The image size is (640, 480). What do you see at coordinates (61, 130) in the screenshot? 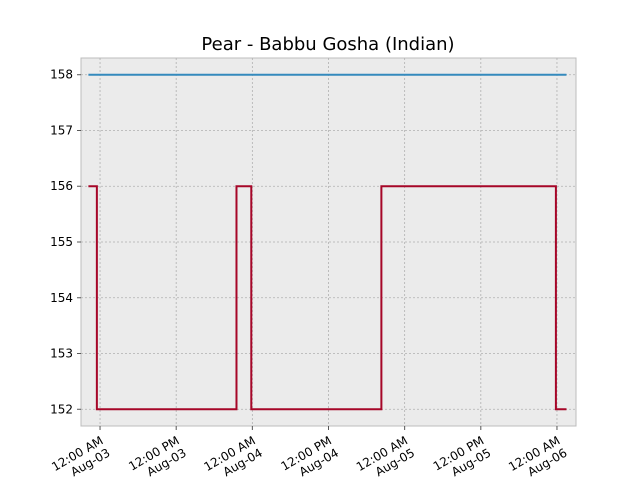
I see `y-tick-label: 157` at bounding box center [61, 130].